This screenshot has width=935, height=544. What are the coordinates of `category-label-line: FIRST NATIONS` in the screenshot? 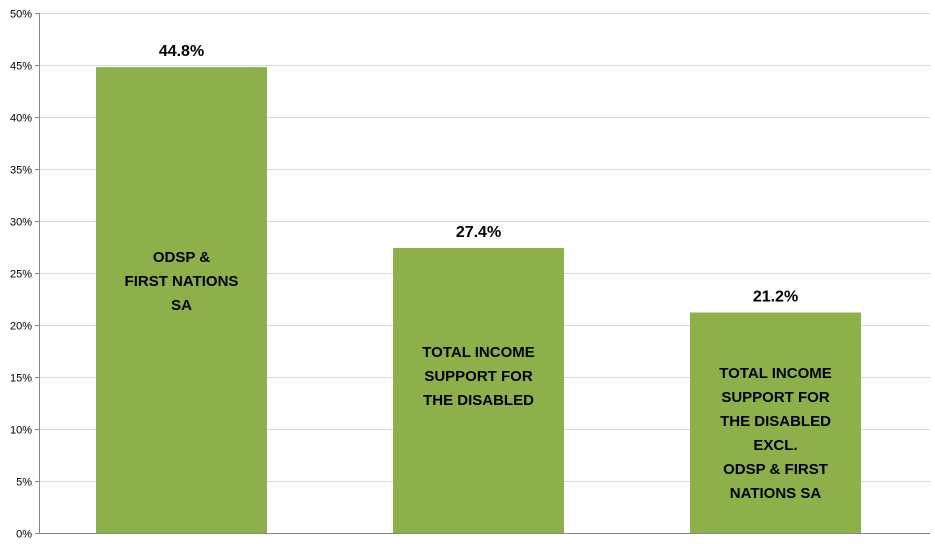 It's located at (182, 281).